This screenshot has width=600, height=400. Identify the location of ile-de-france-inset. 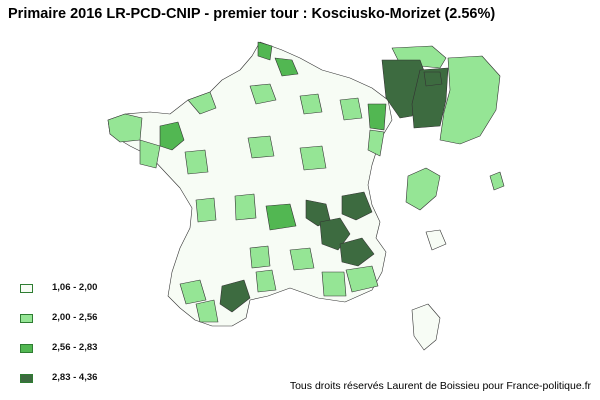
(441, 95).